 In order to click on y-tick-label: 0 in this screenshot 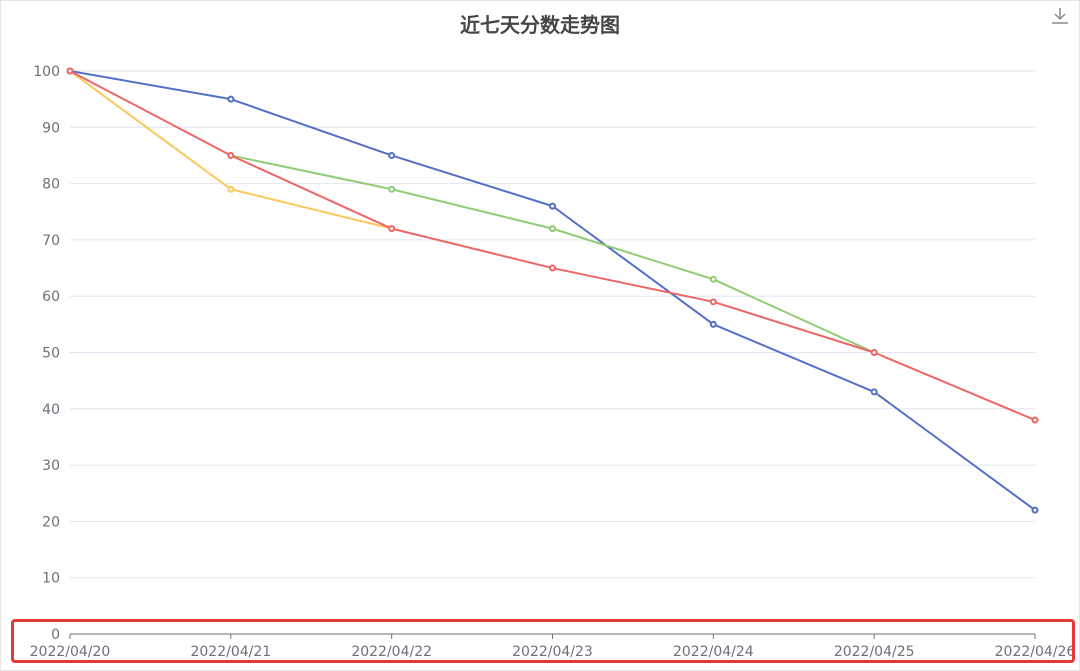, I will do `click(55, 635)`.